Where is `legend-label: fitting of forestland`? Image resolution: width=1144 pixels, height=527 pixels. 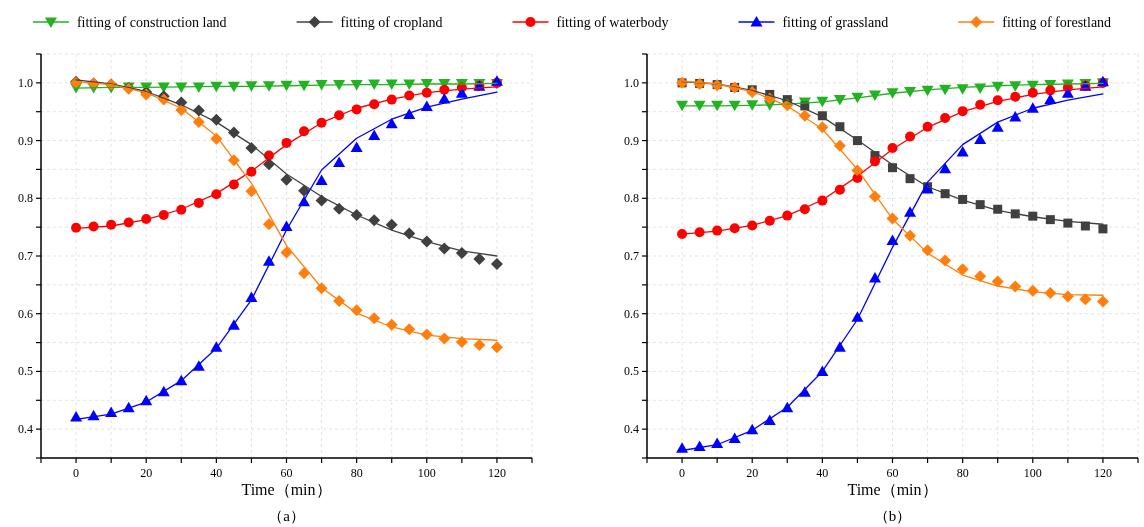
legend-label: fitting of forestland is located at coordinates (1057, 22).